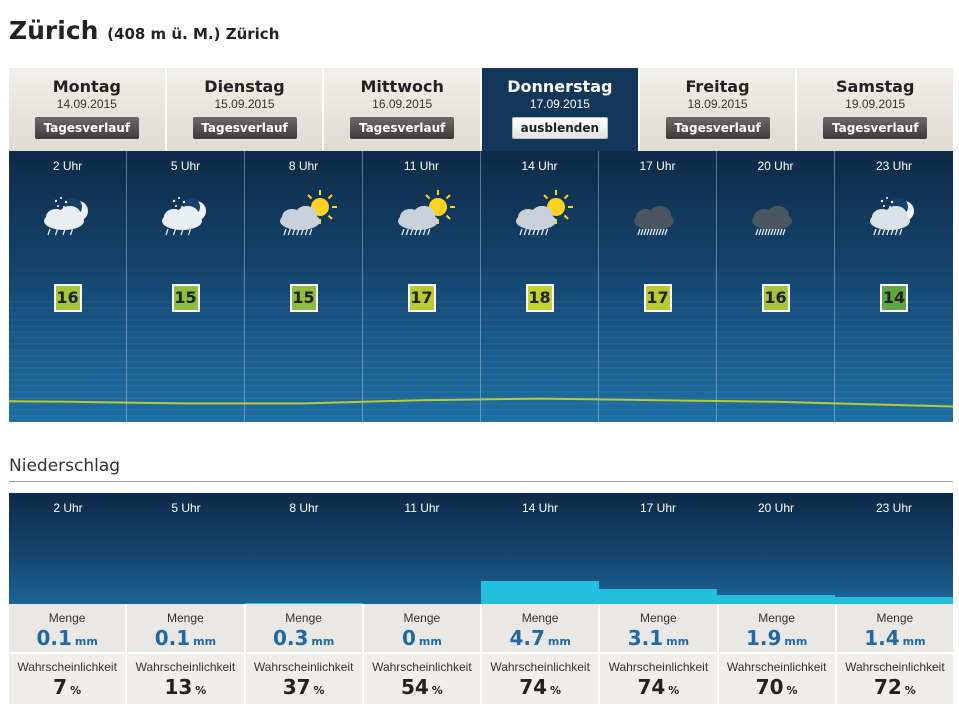  I want to click on precip-hour-label: 17 Uhr, so click(658, 508).